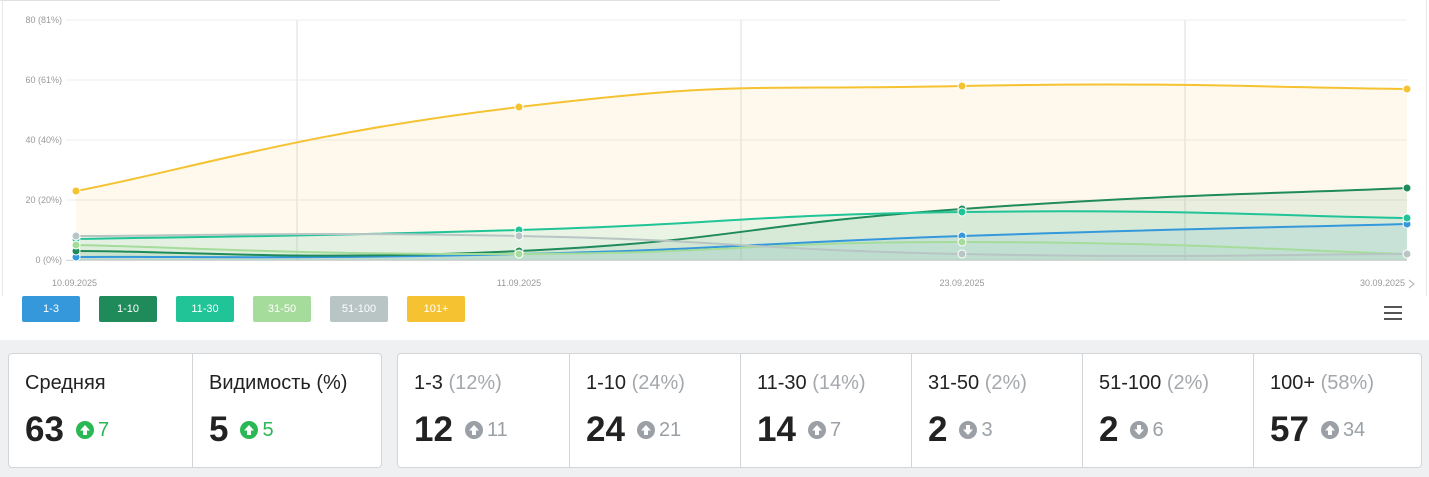 Image resolution: width=1429 pixels, height=477 pixels. Describe the element at coordinates (519, 283) in the screenshot. I see `x-tick-label: 11.09.2025` at that location.